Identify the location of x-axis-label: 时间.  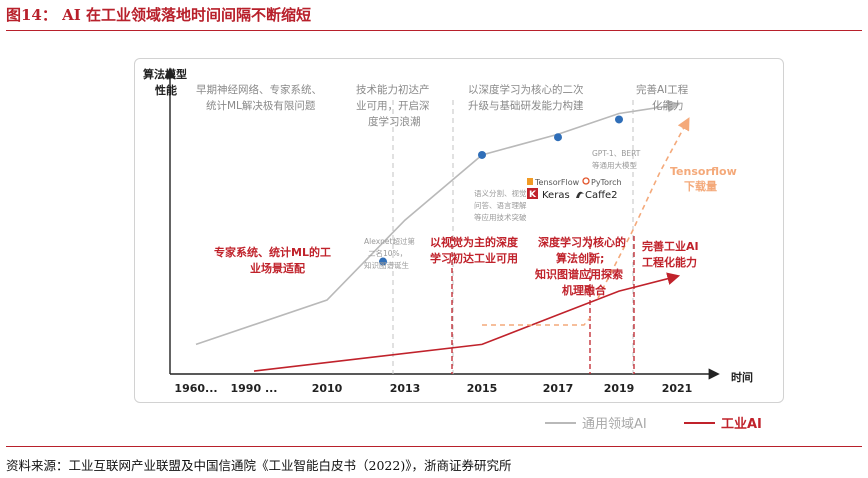
(742, 377).